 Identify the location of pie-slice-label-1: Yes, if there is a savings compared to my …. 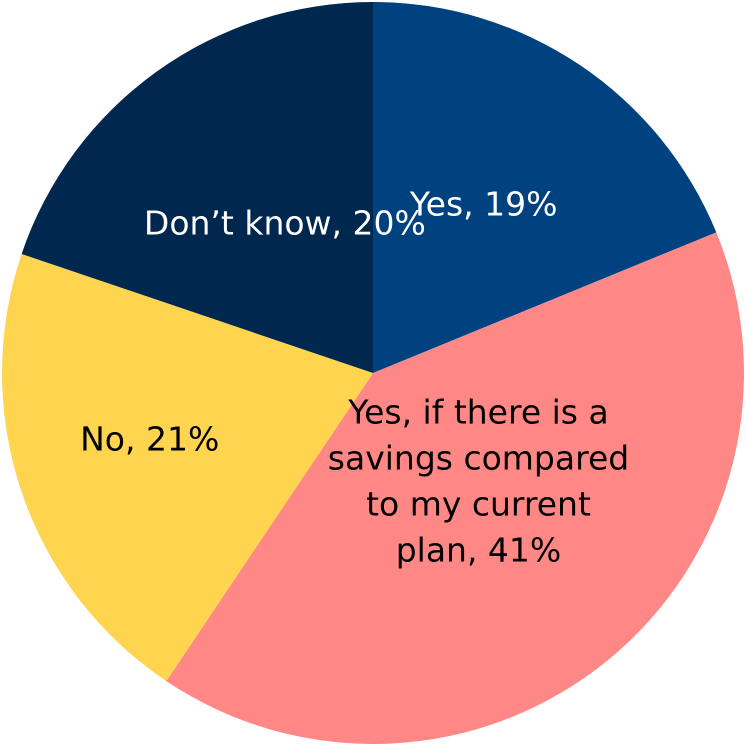
(478, 480).